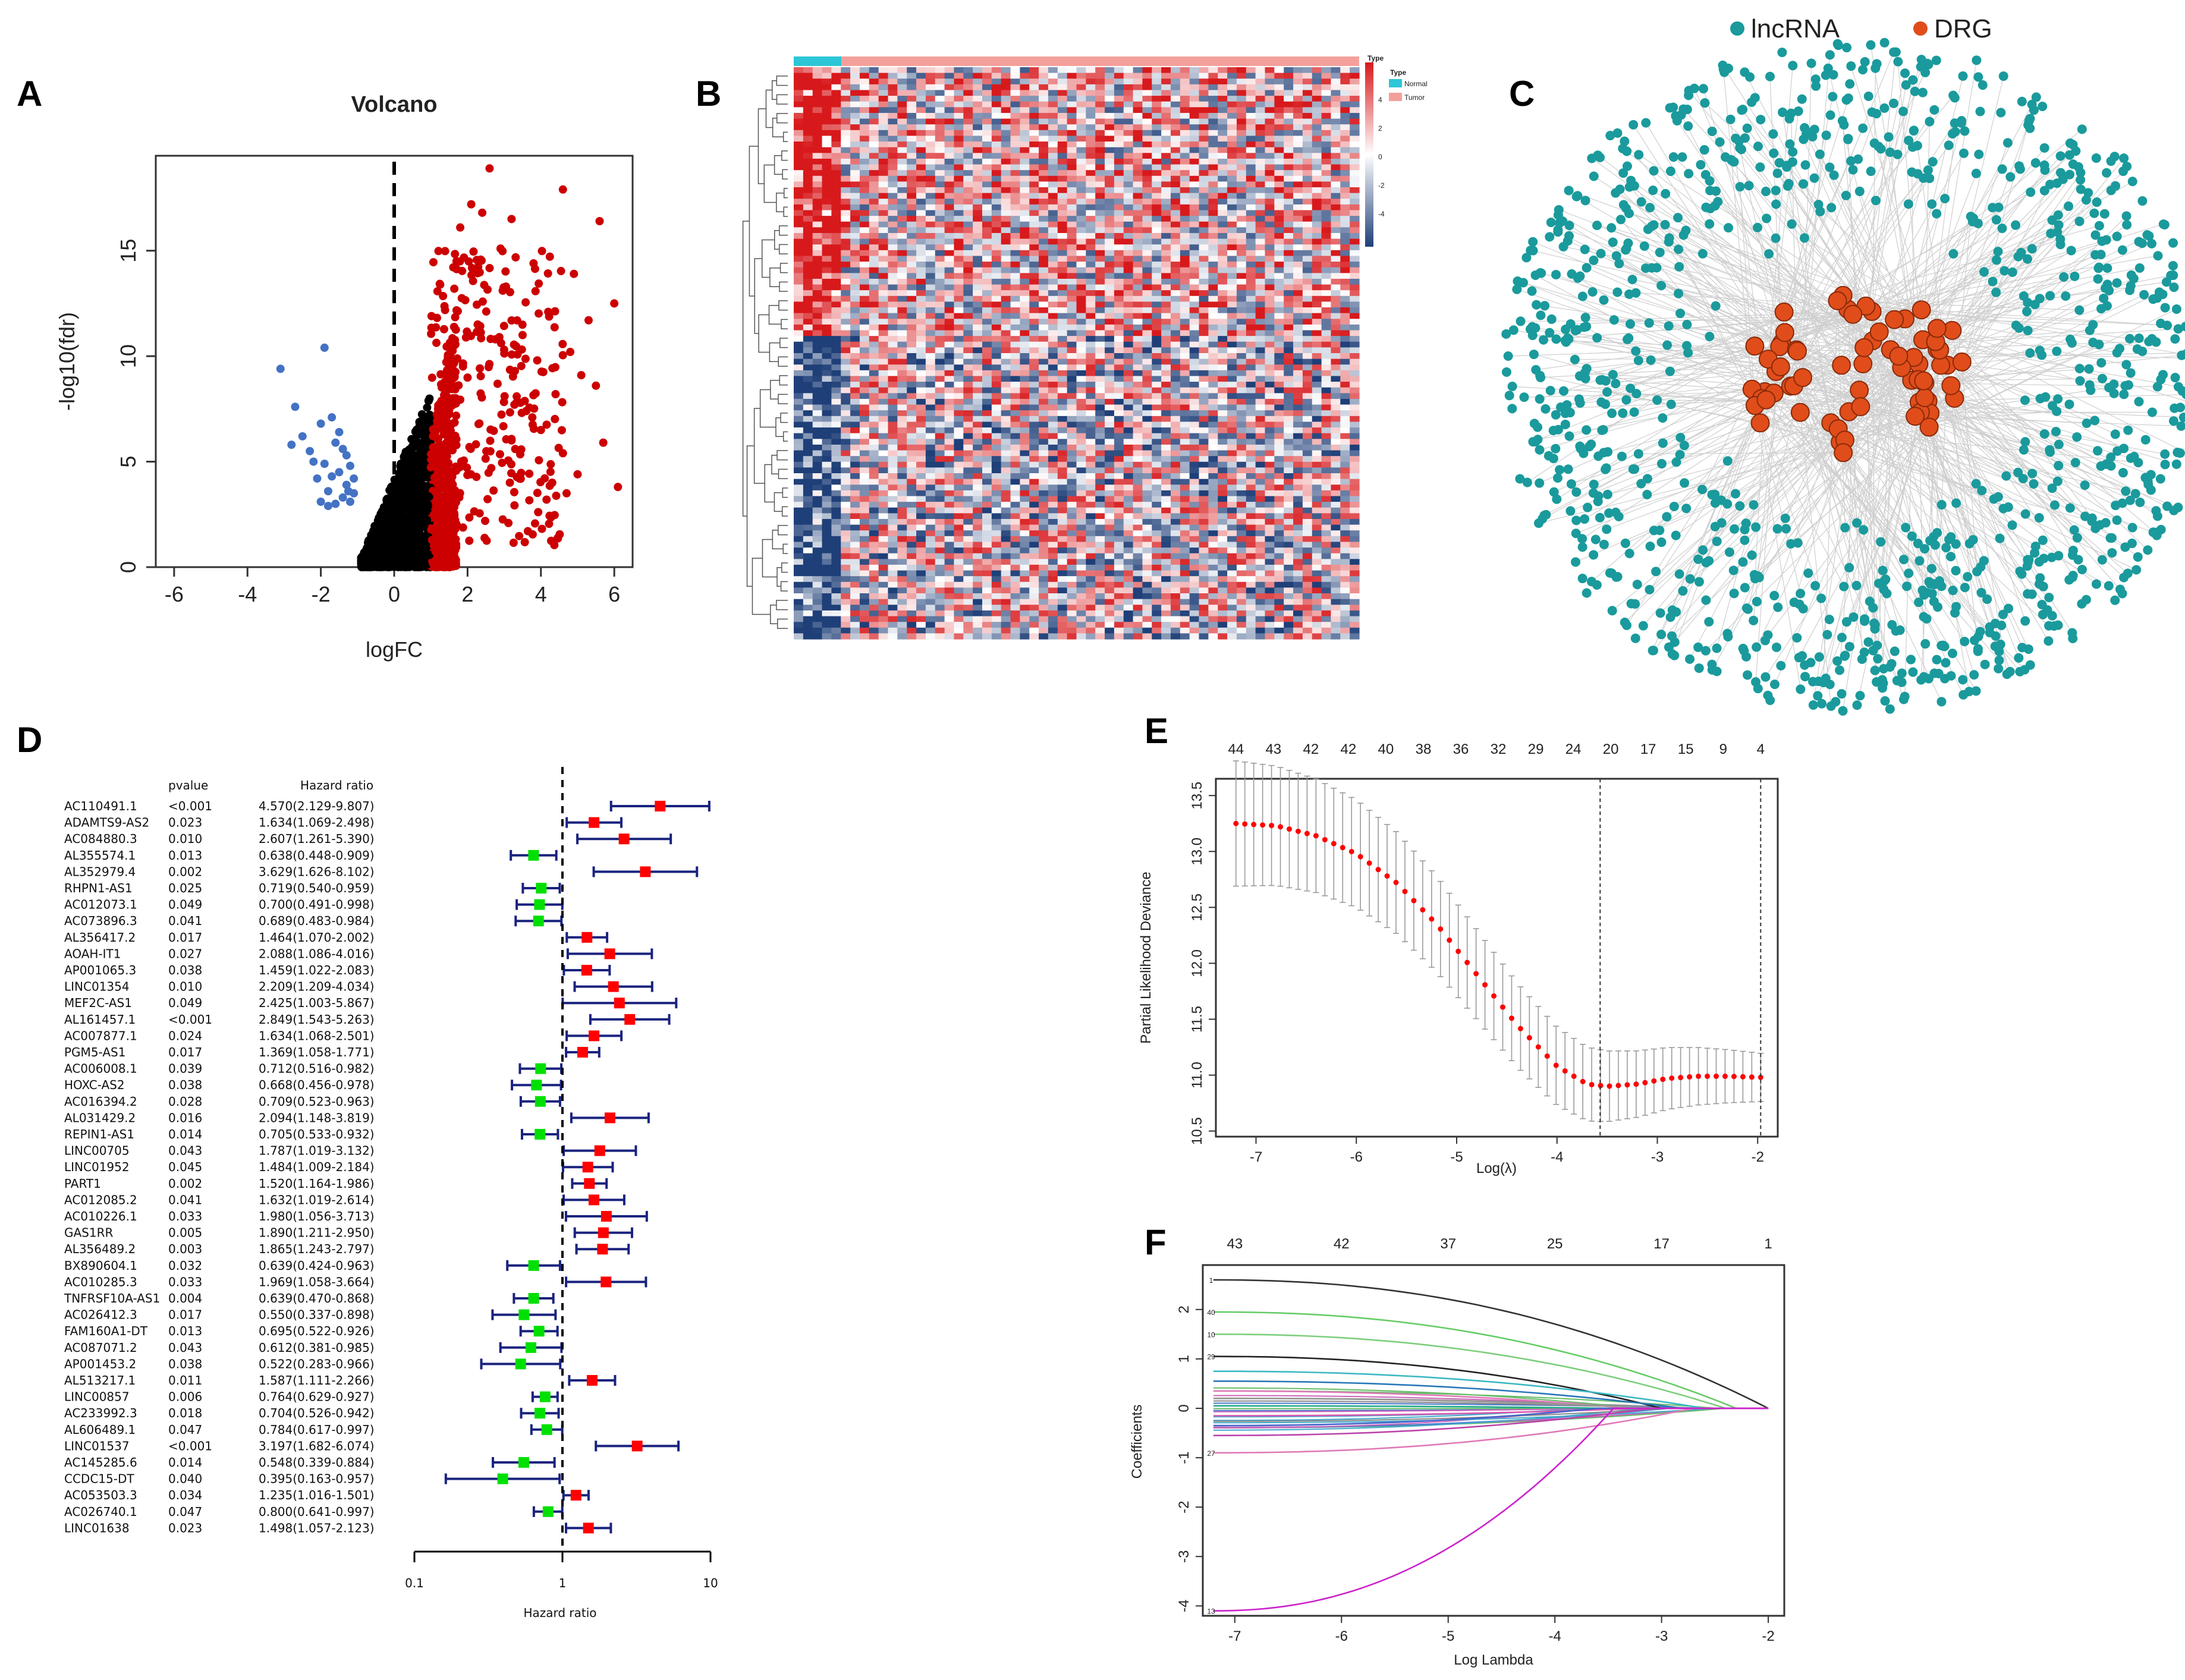 The image size is (2185, 1680). I want to click on cv-ylabel: Partial Likelihood Deviance, so click(1146, 958).